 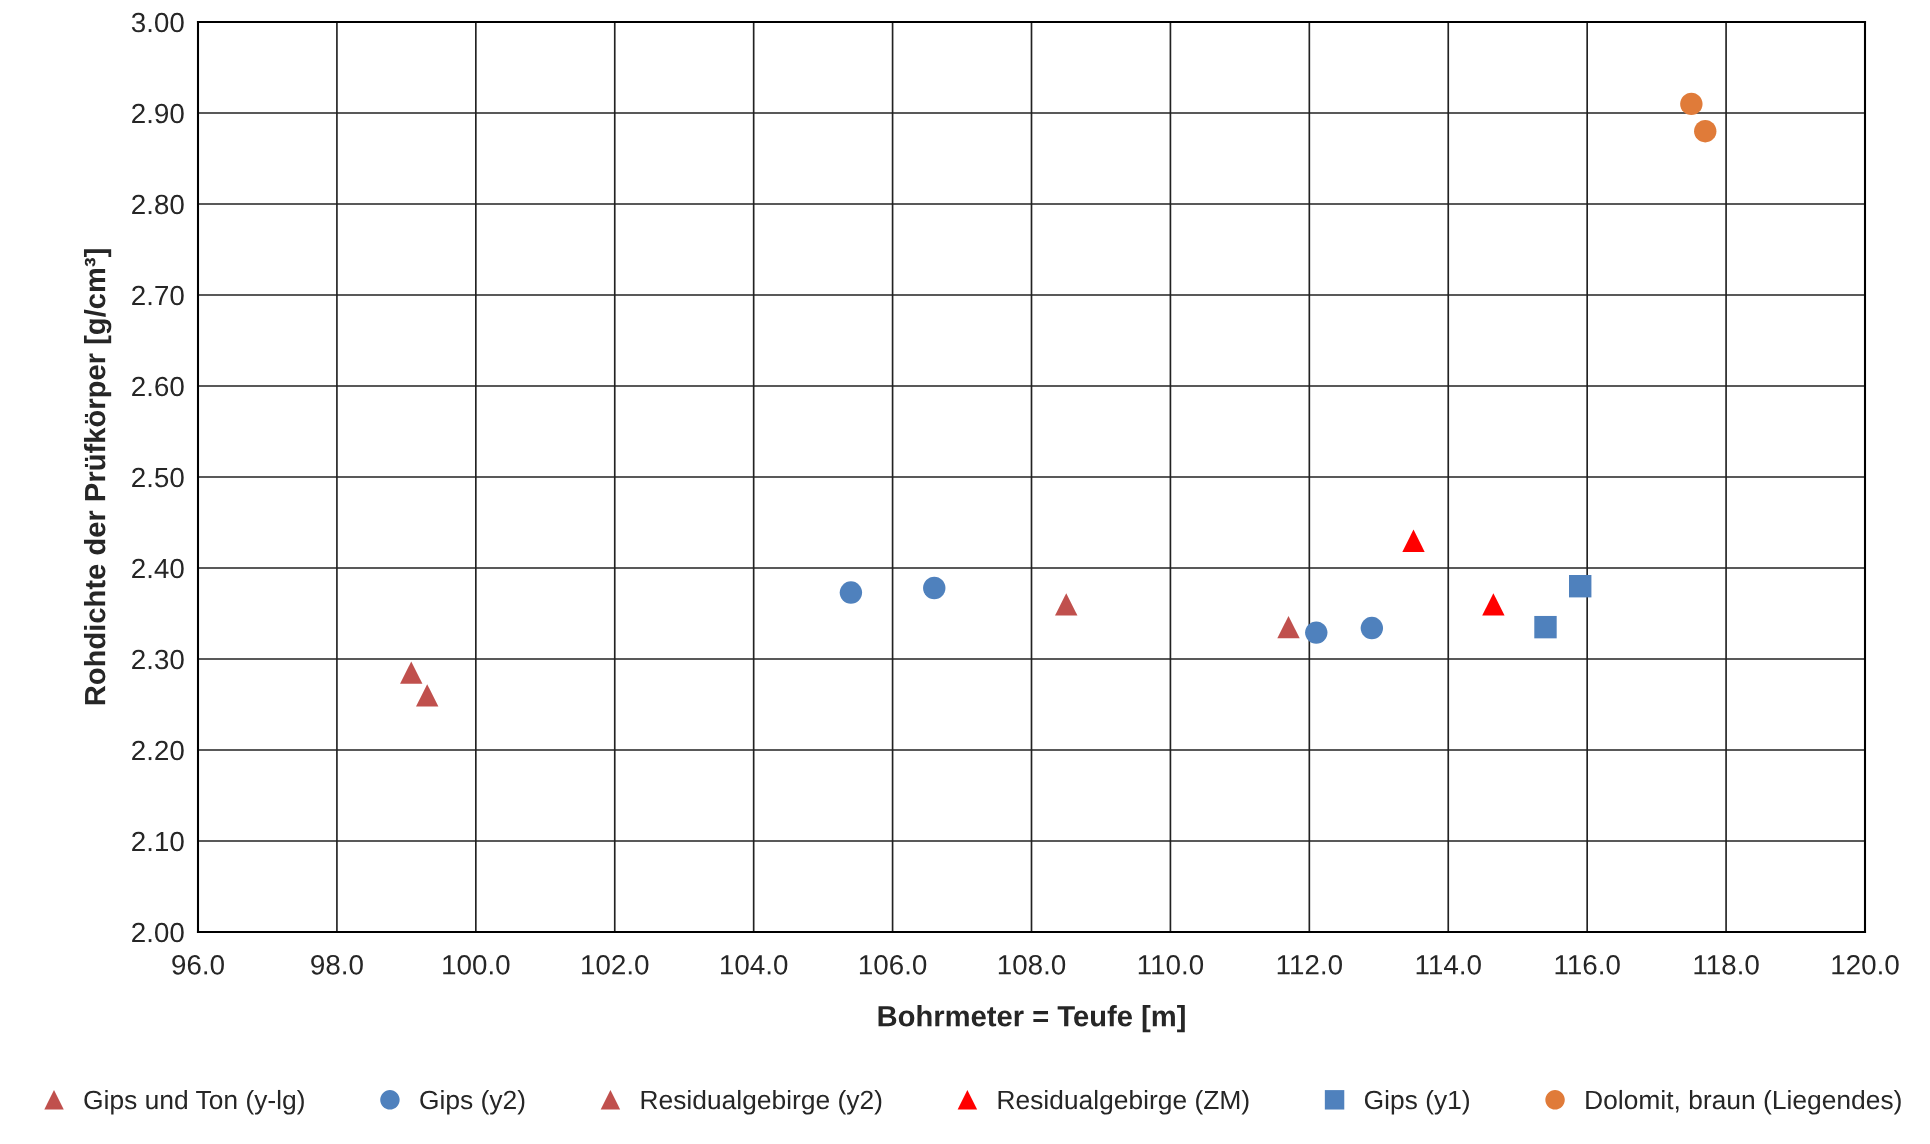 I want to click on y-tick-label: 2.00, so click(x=158, y=932).